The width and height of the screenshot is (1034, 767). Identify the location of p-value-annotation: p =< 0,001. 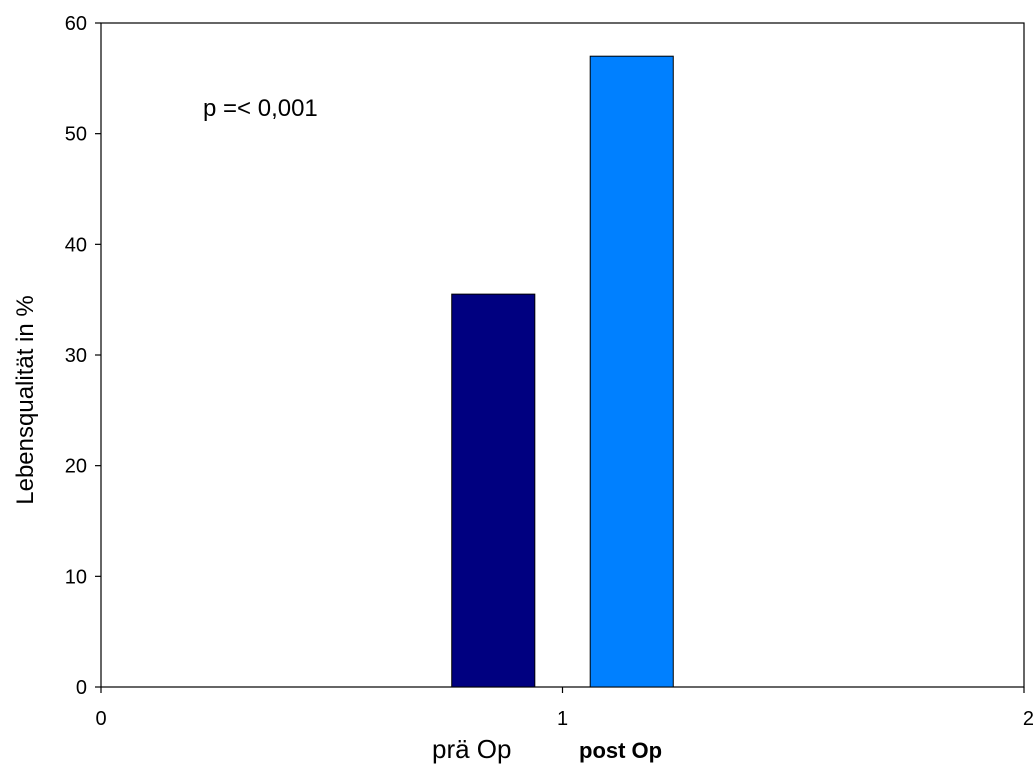
(260, 108).